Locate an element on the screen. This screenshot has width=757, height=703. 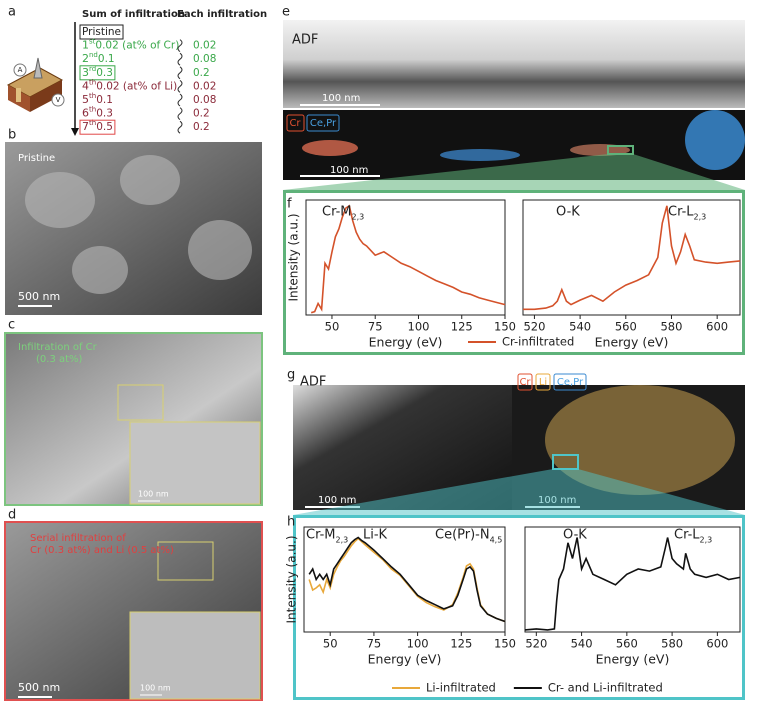
schematic is located at coordinates (42, 79).